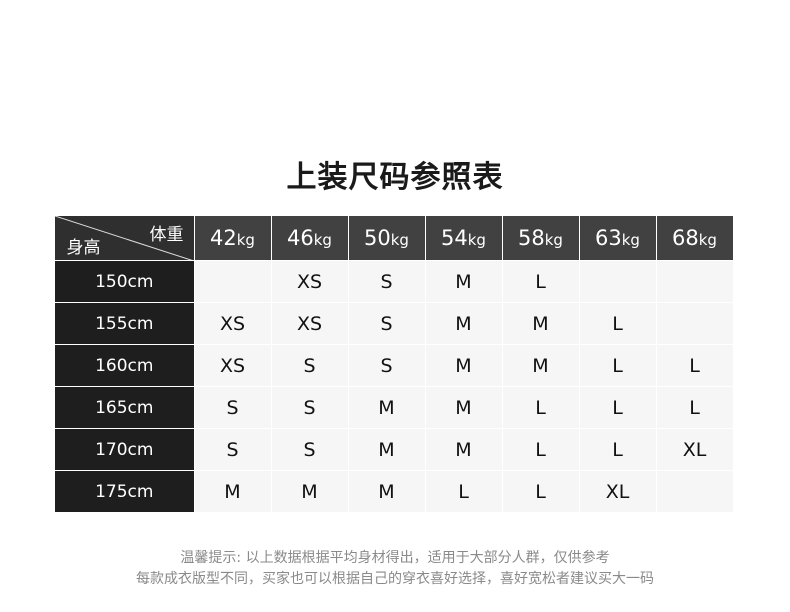 The height and width of the screenshot is (612, 790). I want to click on corner-cell: 体重 身高, so click(124, 238).